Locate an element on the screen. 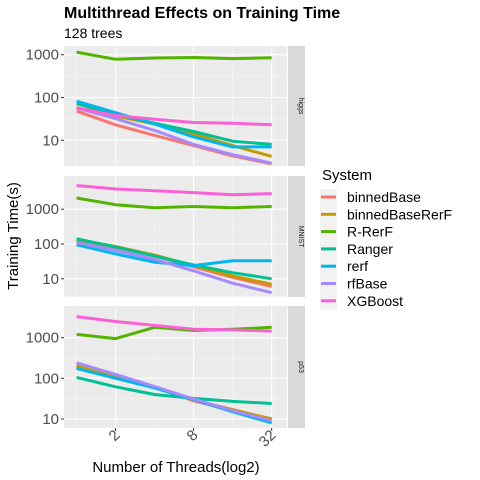  facet-strip-label: MNIST is located at coordinates (300, 237).